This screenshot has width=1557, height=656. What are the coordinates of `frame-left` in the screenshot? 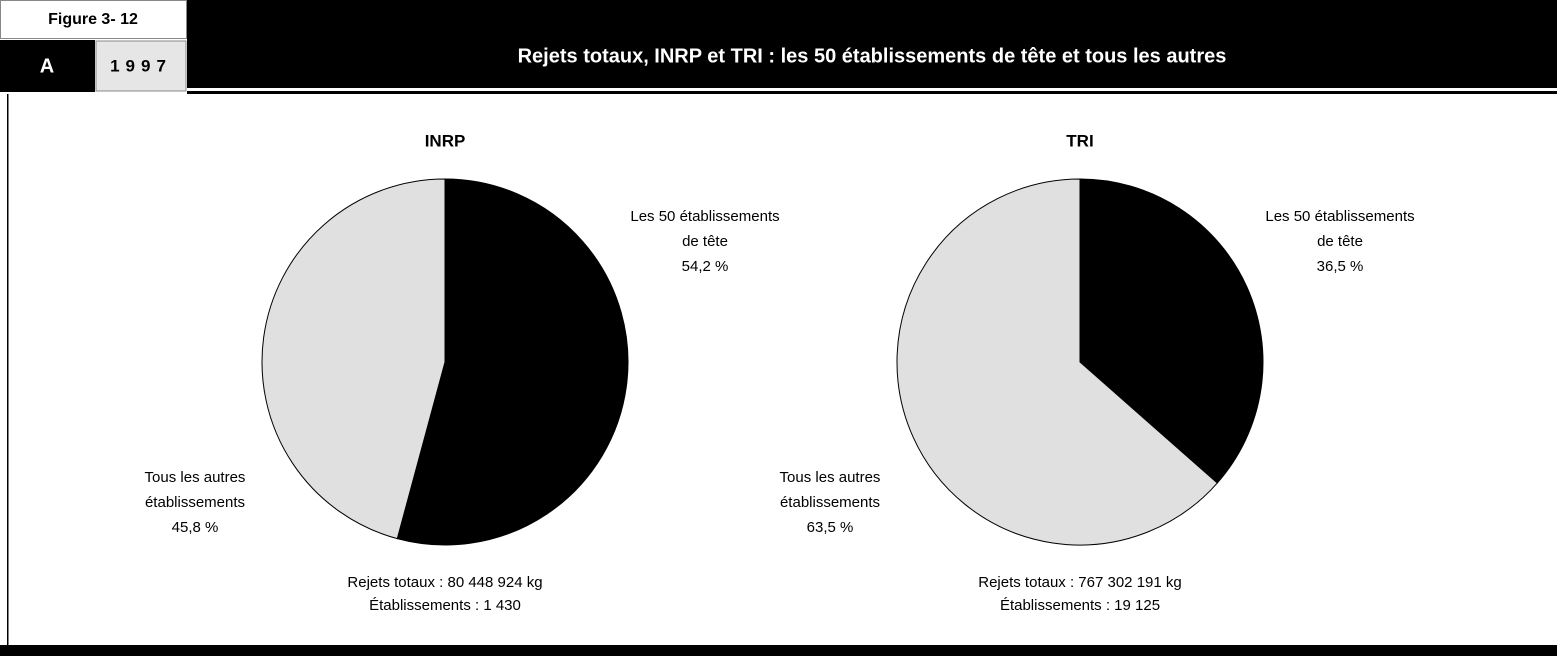 It's located at (8, 370).